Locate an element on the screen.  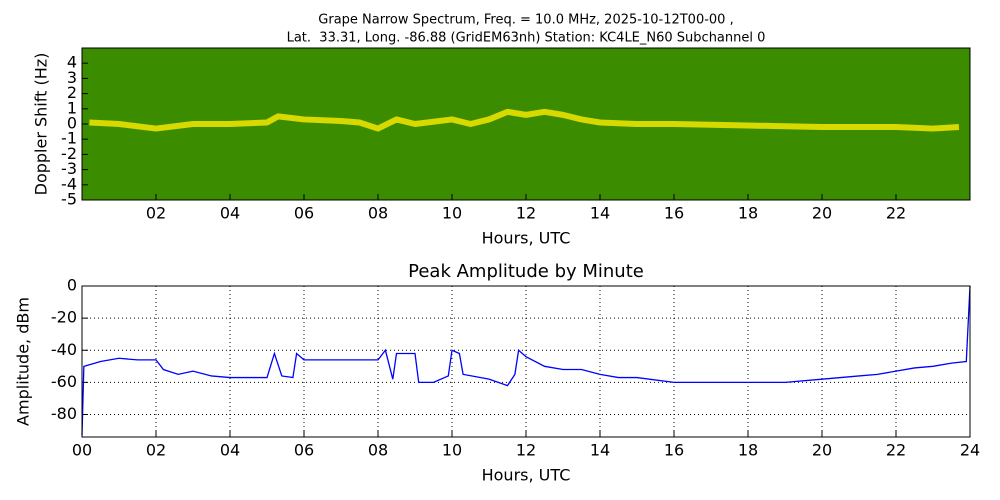
y-tick-label: 4 is located at coordinates (72, 62).